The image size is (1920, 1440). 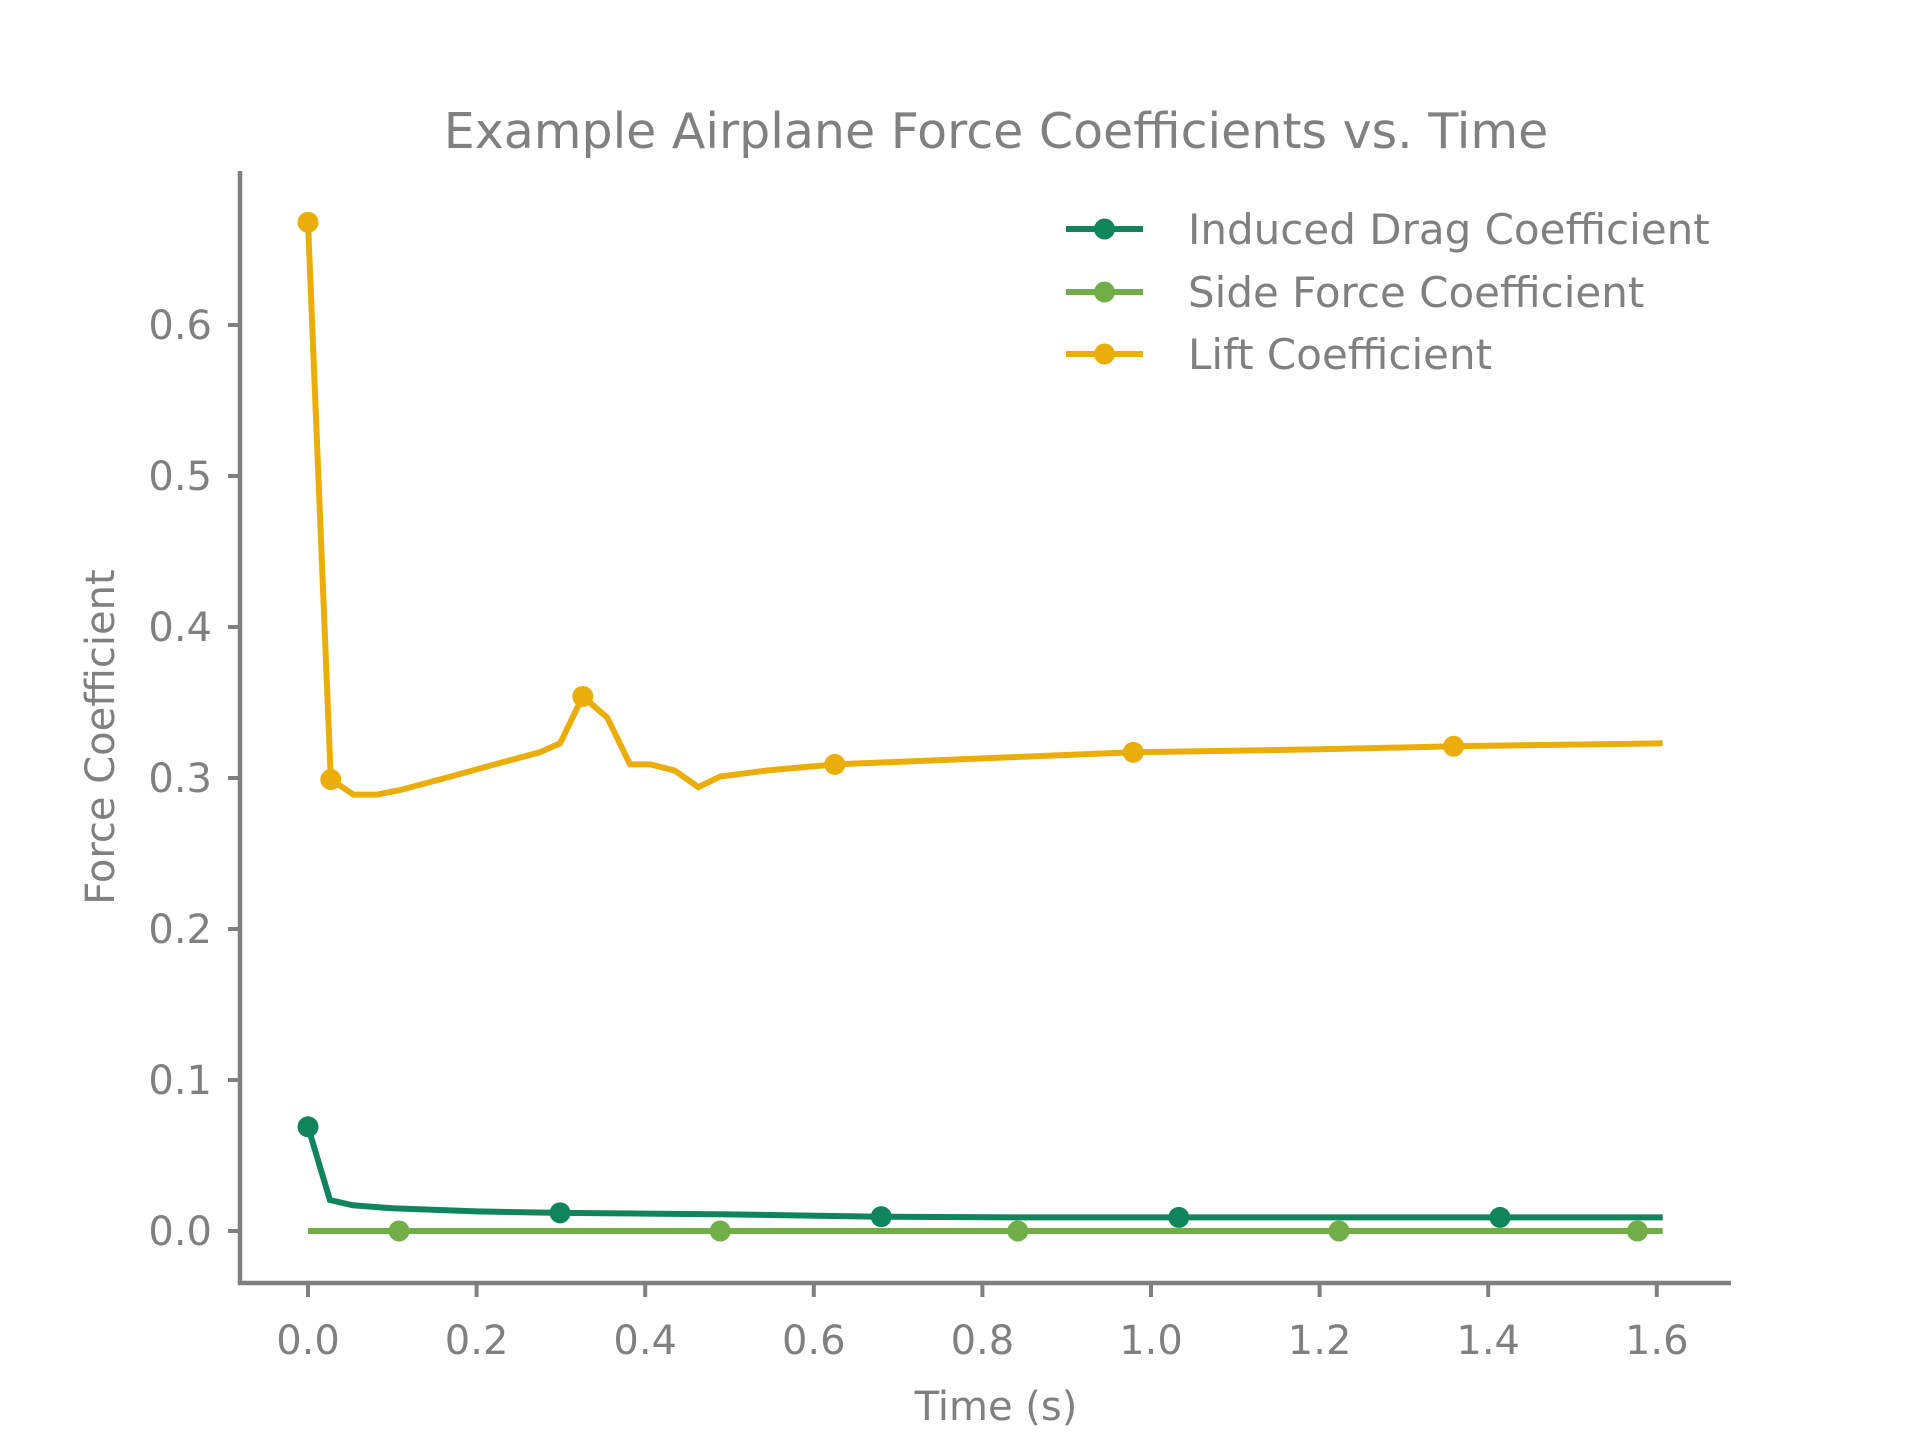 What do you see at coordinates (1320, 1341) in the screenshot?
I see `x-tick-label: 1.2` at bounding box center [1320, 1341].